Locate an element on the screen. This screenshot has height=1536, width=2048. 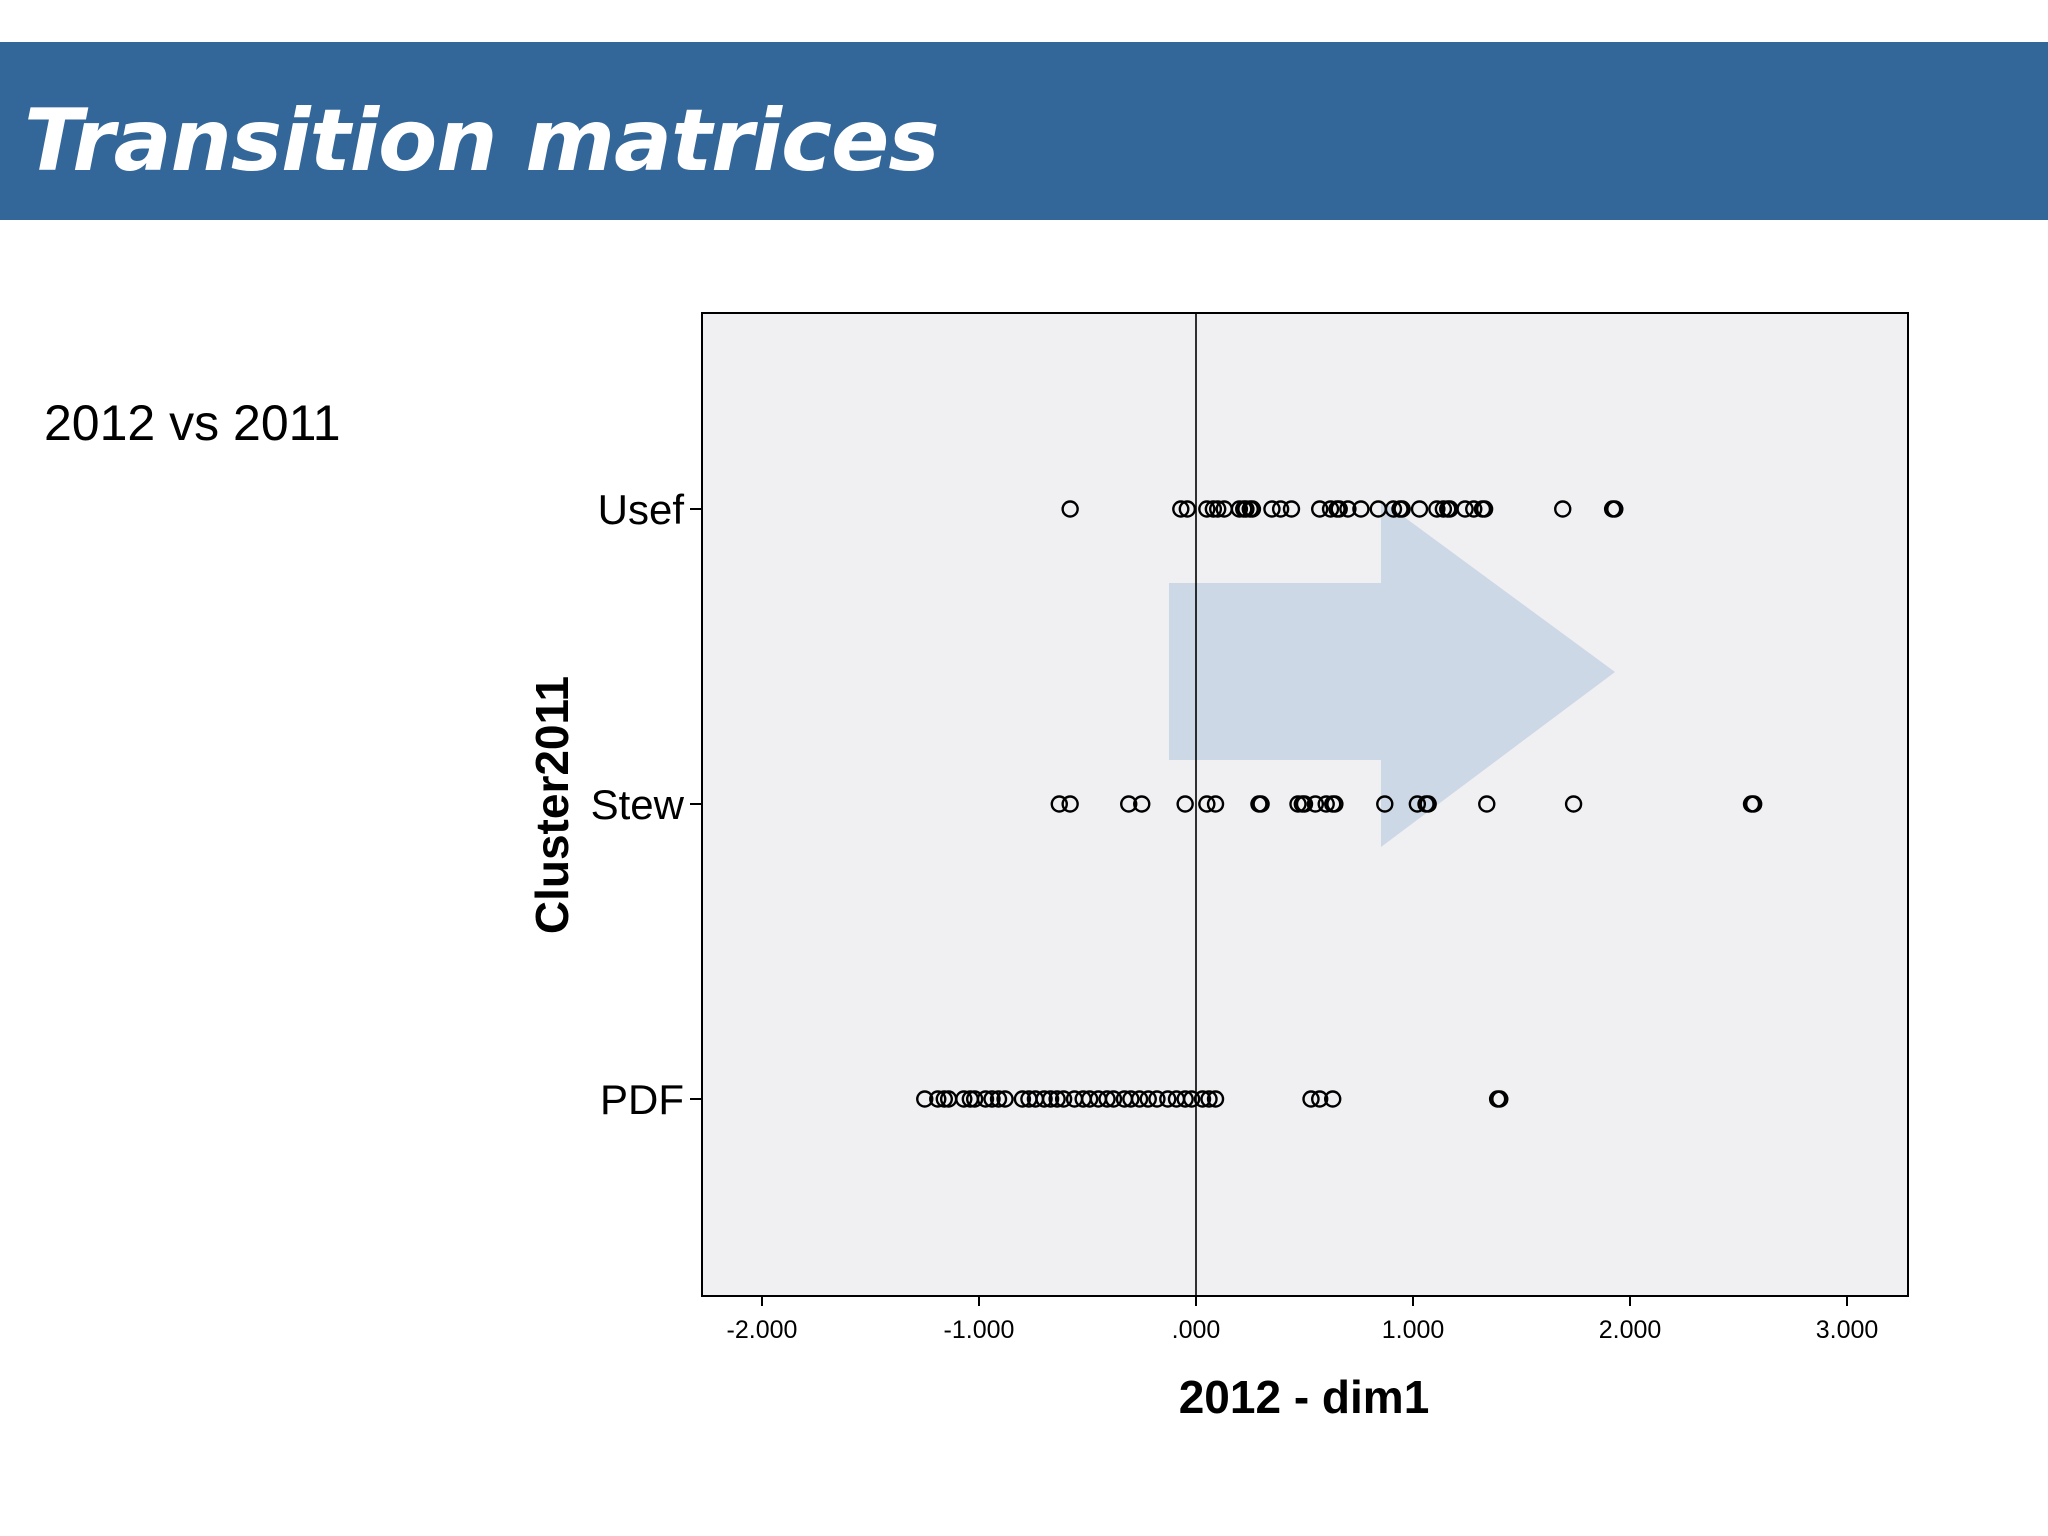
y-tick-label: PDF is located at coordinates (642, 1099).